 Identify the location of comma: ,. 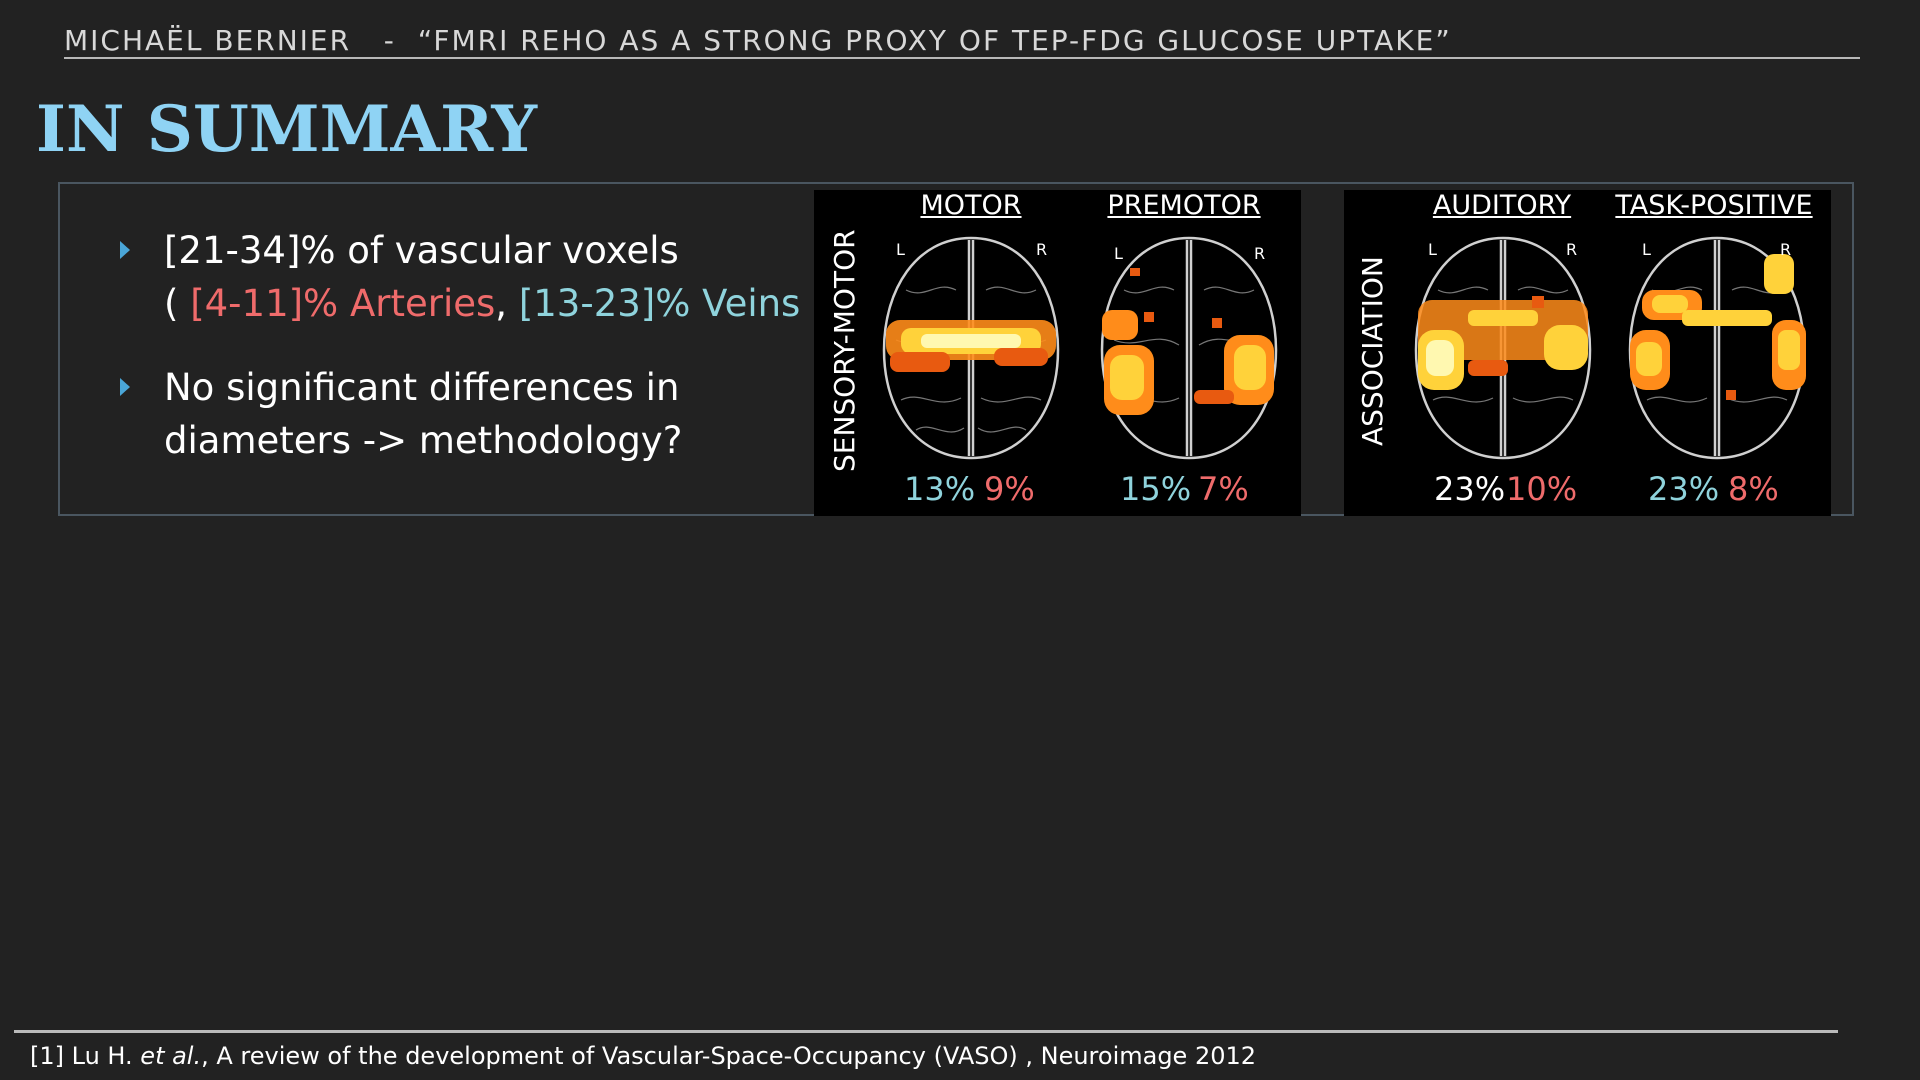
(507, 303).